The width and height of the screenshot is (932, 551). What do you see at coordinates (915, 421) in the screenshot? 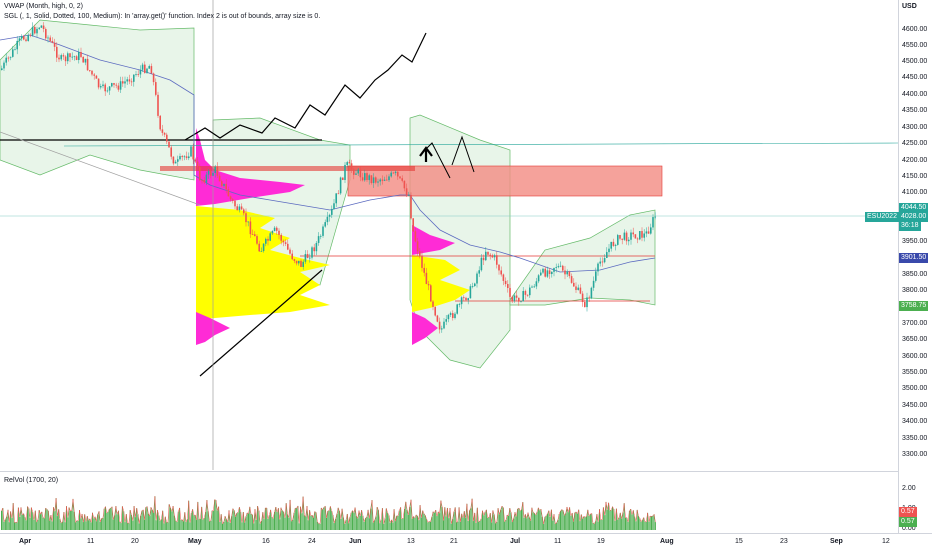
I see `price-tick: 3400.00` at bounding box center [915, 421].